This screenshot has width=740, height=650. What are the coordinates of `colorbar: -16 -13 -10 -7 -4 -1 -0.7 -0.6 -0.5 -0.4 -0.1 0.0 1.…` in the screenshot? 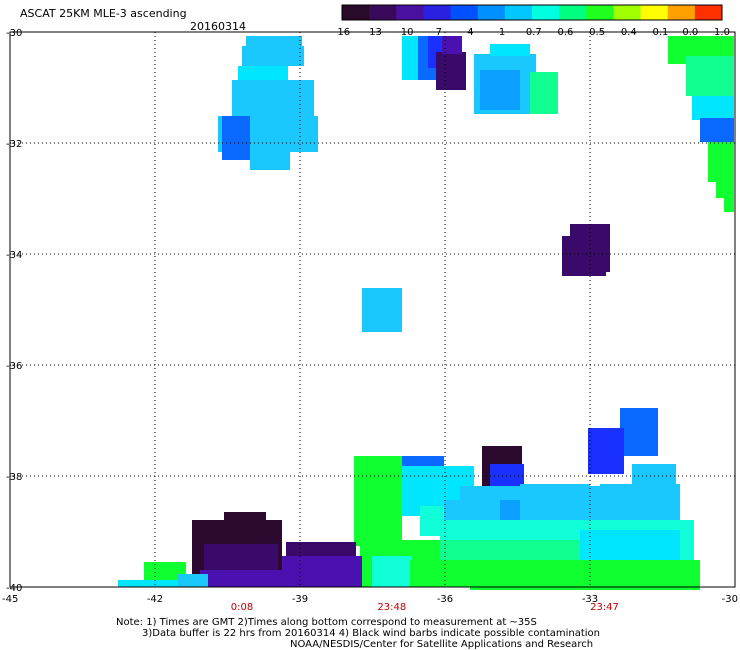 It's located at (532, 21).